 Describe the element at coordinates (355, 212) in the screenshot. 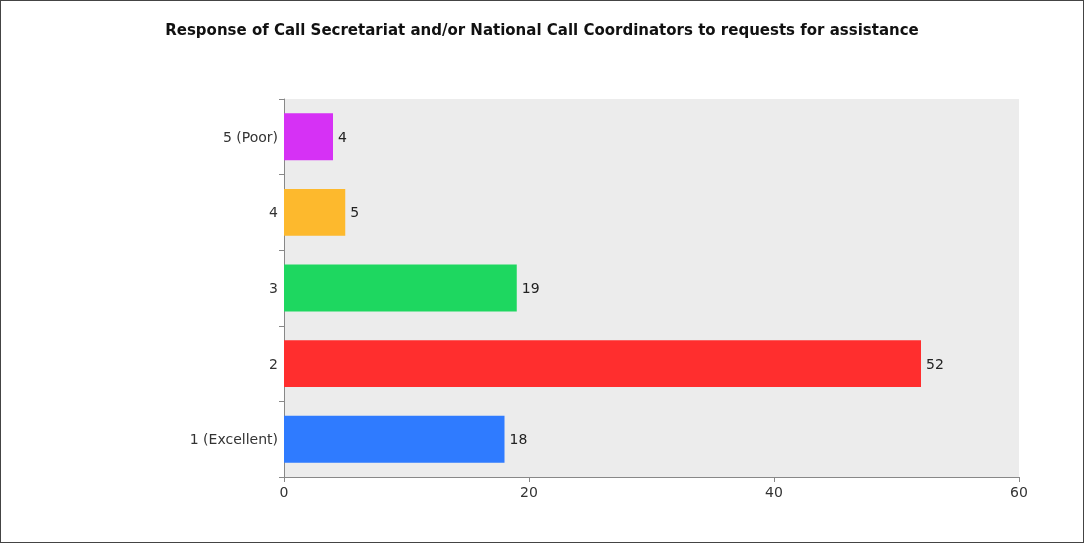

I see `data-label: 5` at that location.